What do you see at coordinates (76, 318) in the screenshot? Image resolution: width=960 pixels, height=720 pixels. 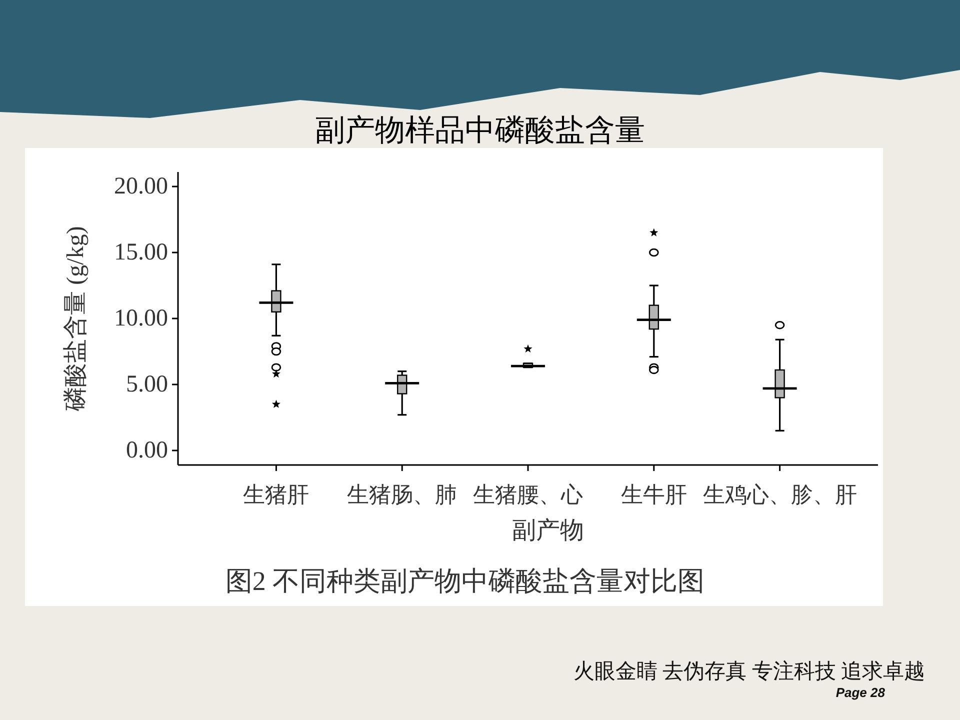 I see `y-axis-title: 磷酸盐含量 (g/kg)` at bounding box center [76, 318].